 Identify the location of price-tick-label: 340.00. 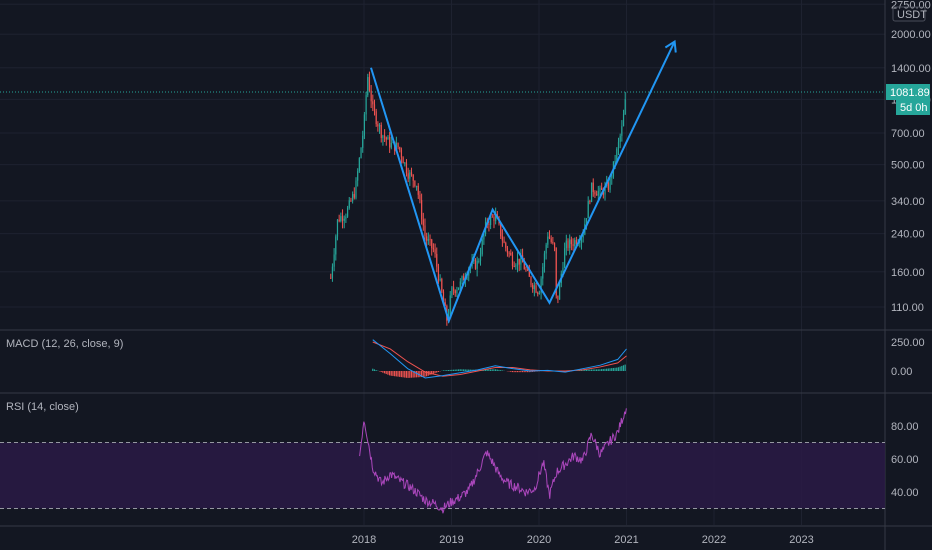
(908, 202).